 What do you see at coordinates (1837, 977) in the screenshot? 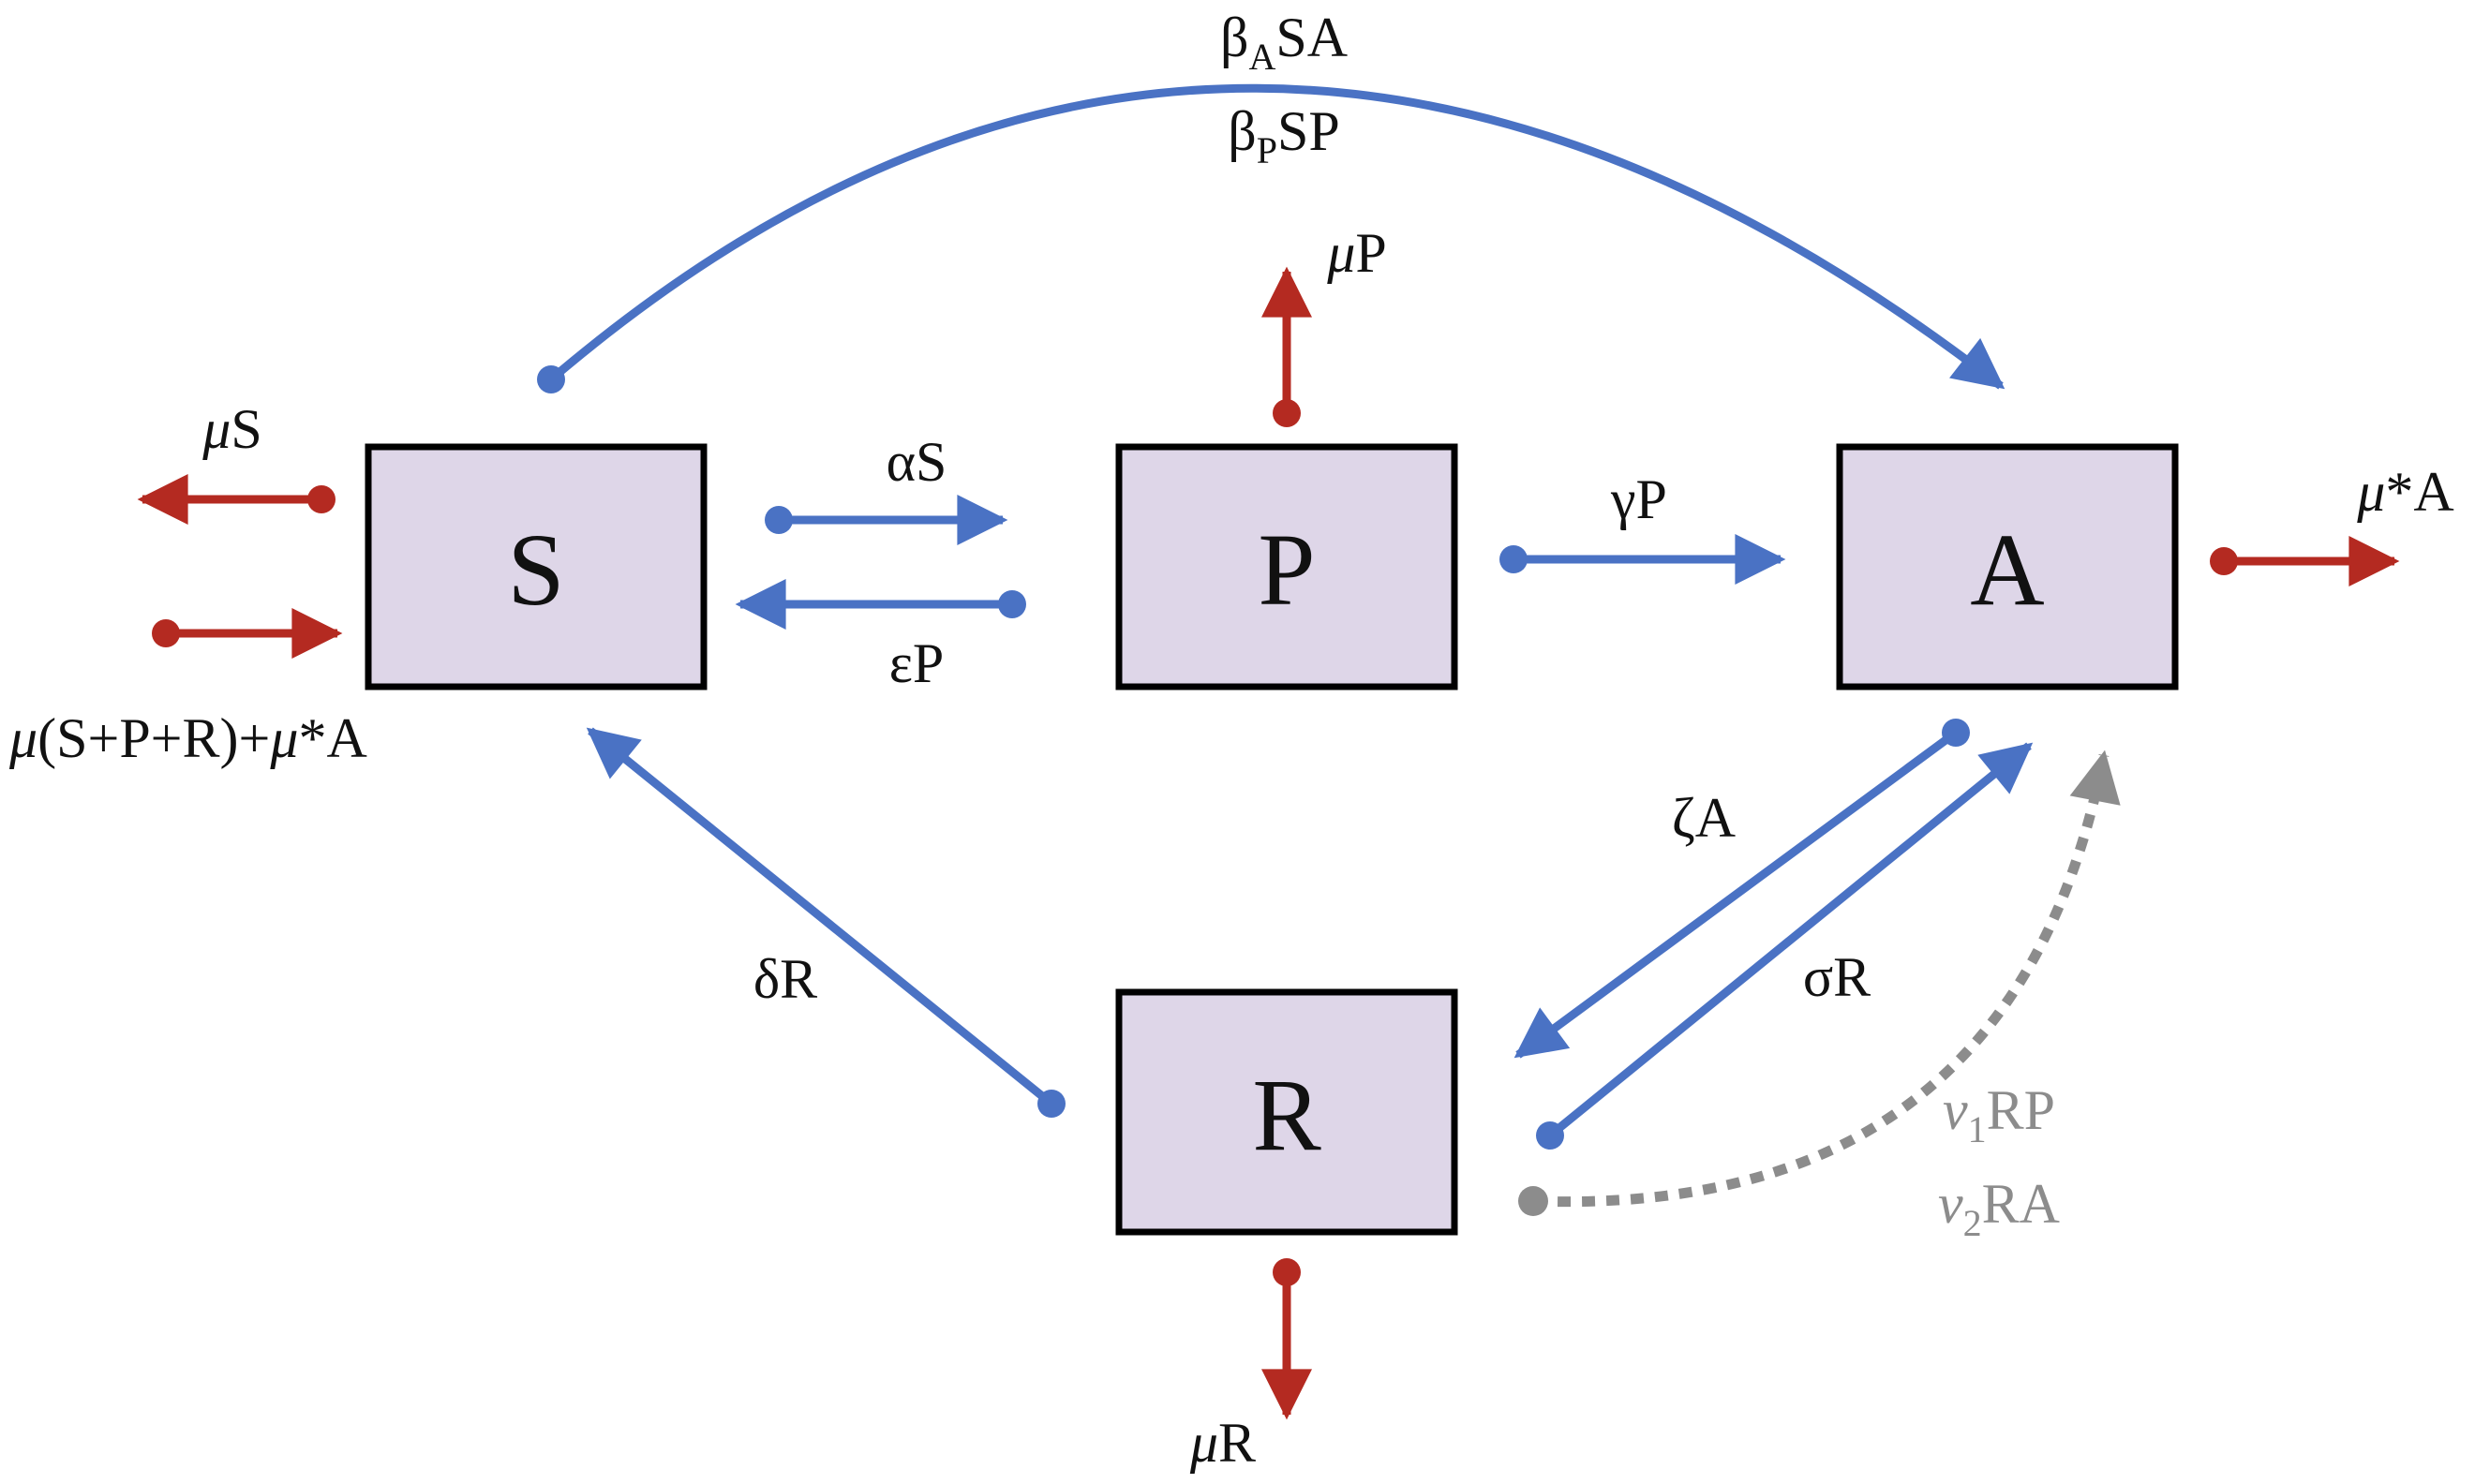
I see `rate-sigma-r: σR` at bounding box center [1837, 977].